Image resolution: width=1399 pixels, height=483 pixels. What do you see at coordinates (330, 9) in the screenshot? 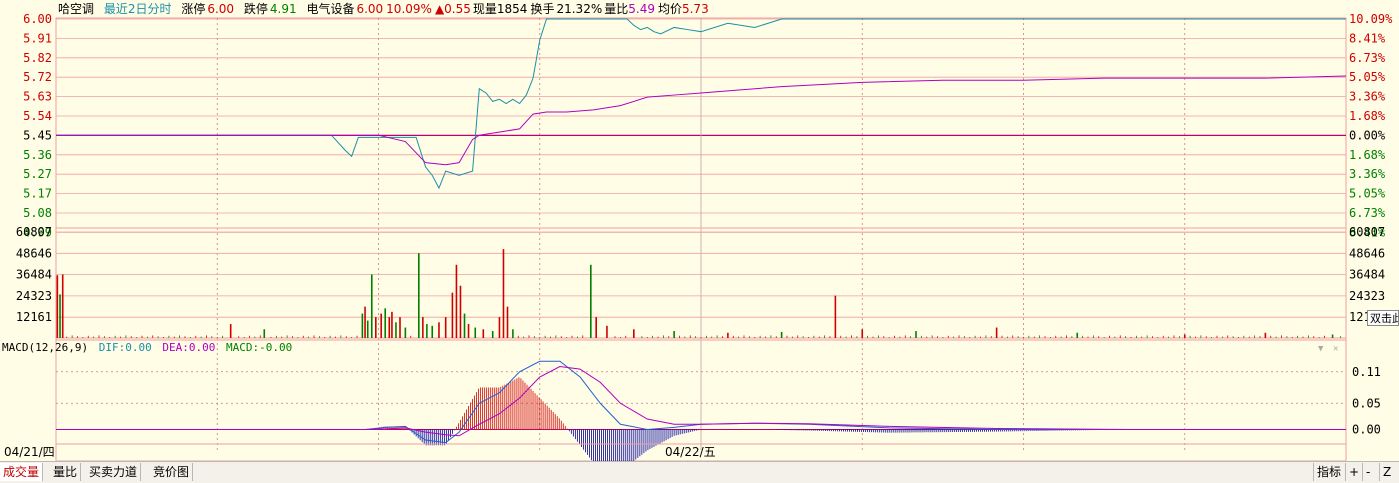
I see `sector-label: 电气设备` at bounding box center [330, 9].